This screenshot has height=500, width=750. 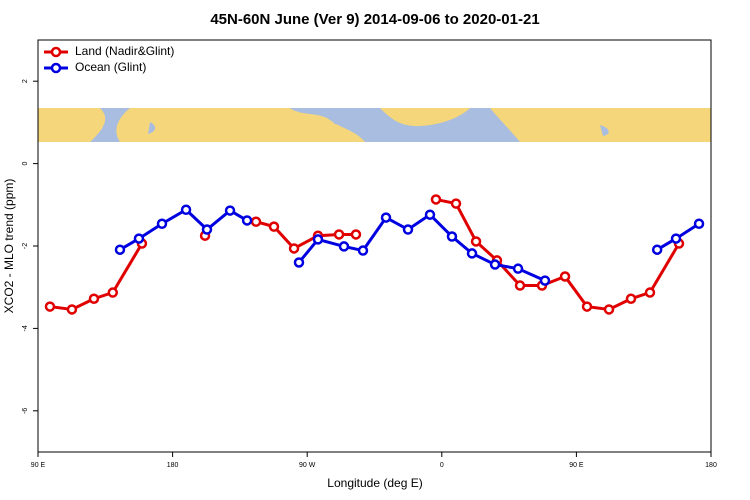 I want to click on y-tick-label: -6, so click(x=25, y=411).